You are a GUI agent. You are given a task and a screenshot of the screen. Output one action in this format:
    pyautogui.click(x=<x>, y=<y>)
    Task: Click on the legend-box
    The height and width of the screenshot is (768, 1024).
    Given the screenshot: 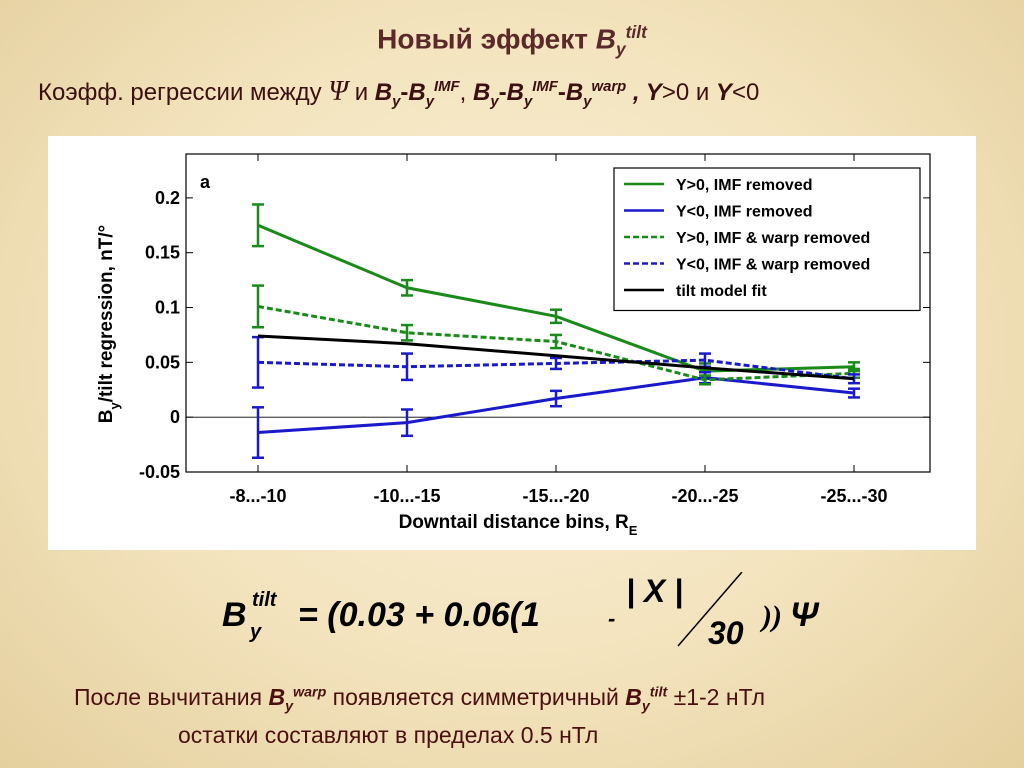 What is the action you would take?
    pyautogui.click(x=767, y=239)
    